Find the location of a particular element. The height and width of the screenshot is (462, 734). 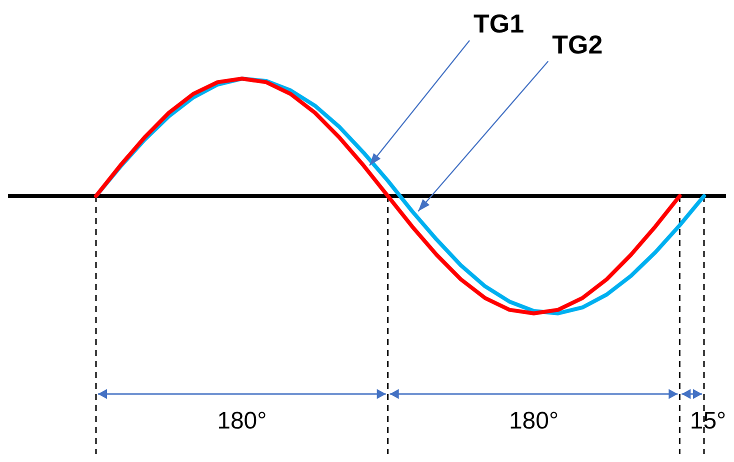

text: 15° is located at coordinates (708, 421).